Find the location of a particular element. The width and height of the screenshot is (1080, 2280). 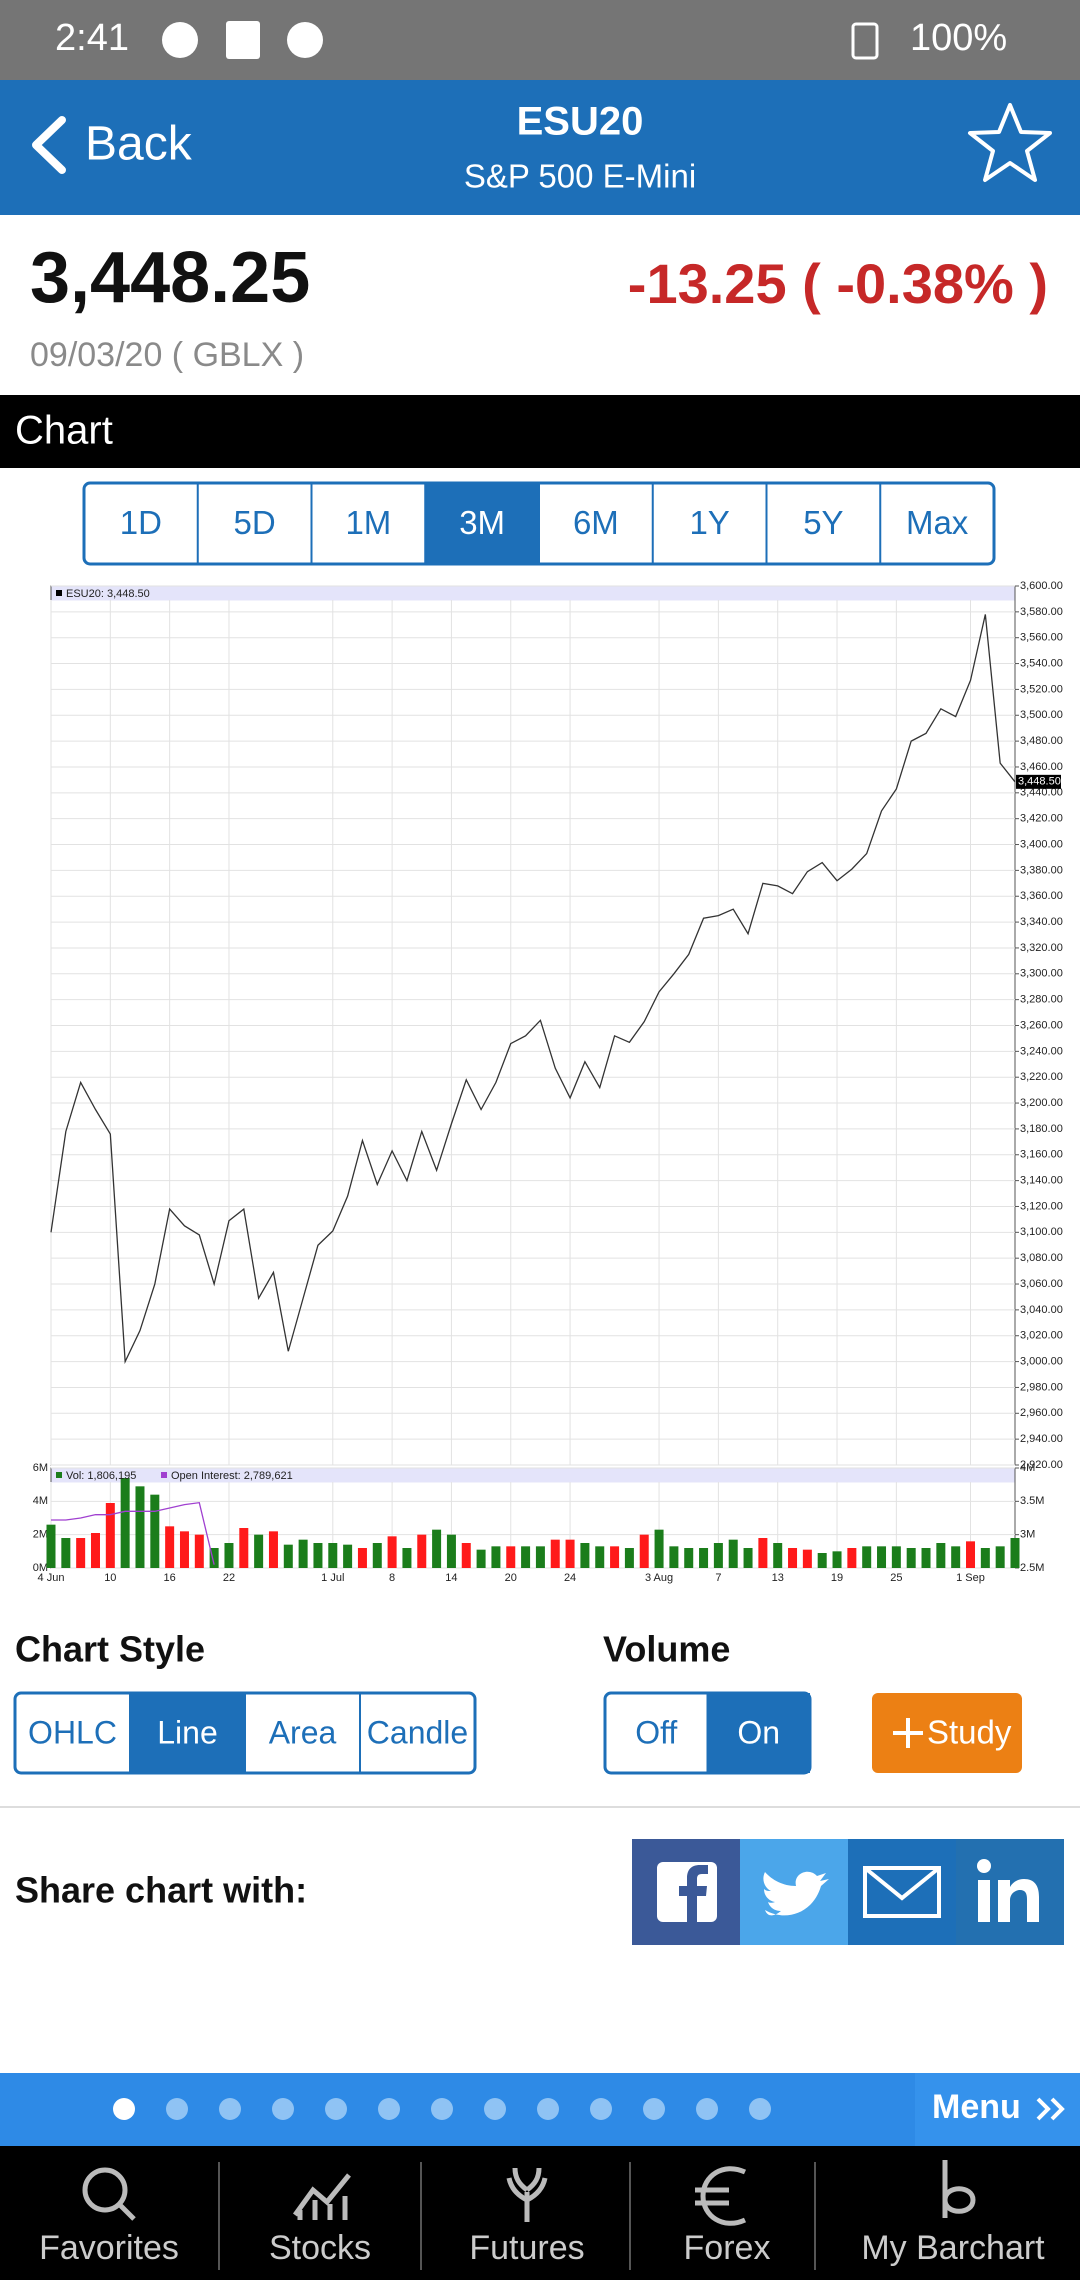

open-interest-line is located at coordinates (133, 1533).